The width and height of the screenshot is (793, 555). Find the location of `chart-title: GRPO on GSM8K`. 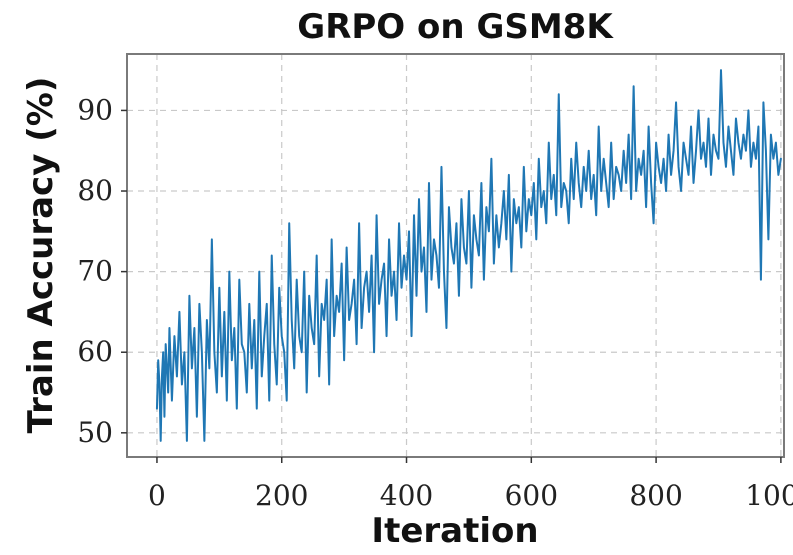

chart-title: GRPO on GSM8K is located at coordinates (455, 27).